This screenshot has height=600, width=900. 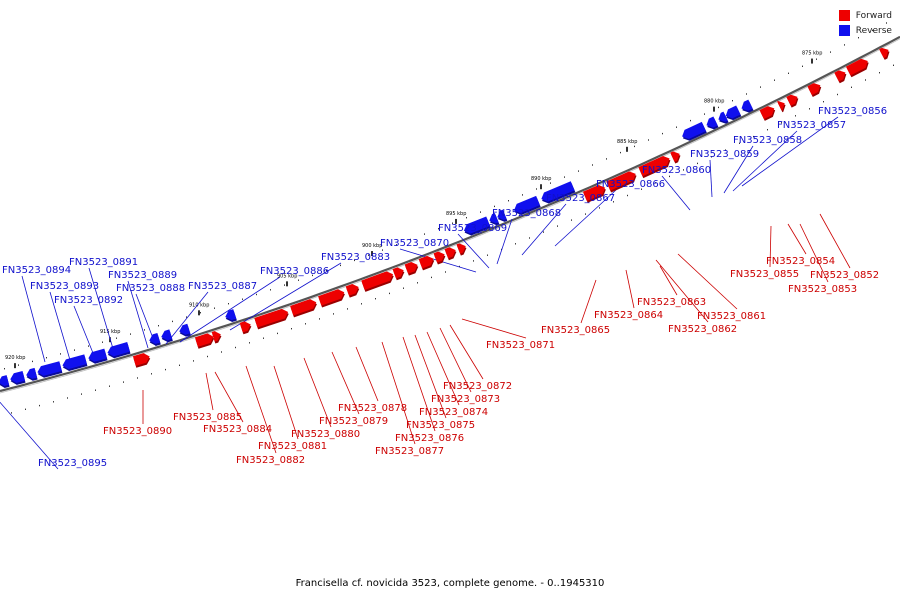 I want to click on reverse-swatch, so click(x=844, y=30).